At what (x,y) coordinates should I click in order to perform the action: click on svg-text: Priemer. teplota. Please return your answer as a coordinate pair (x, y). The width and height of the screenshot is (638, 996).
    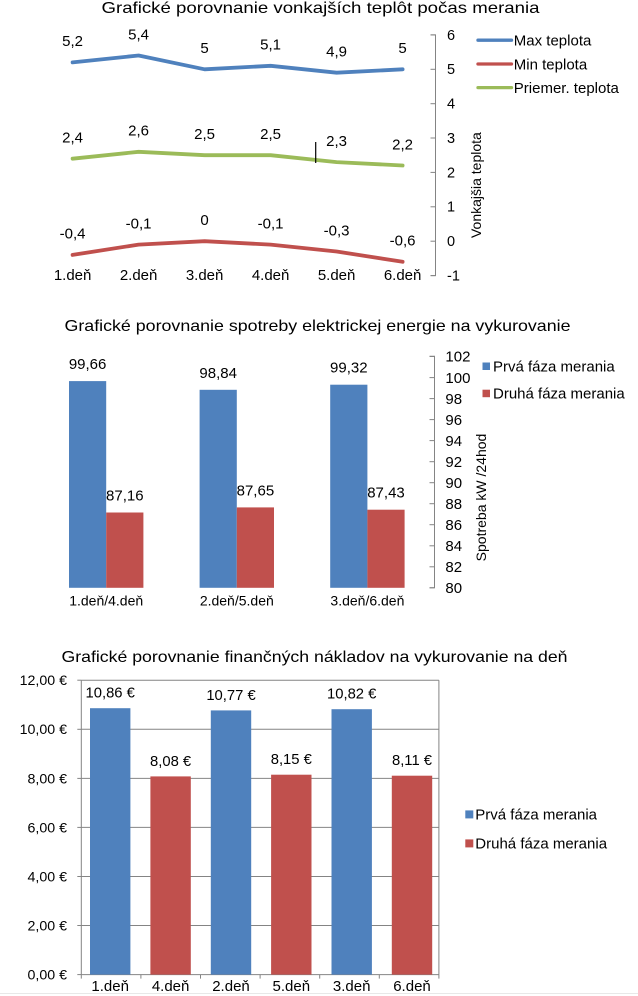
    Looking at the image, I should click on (567, 88).